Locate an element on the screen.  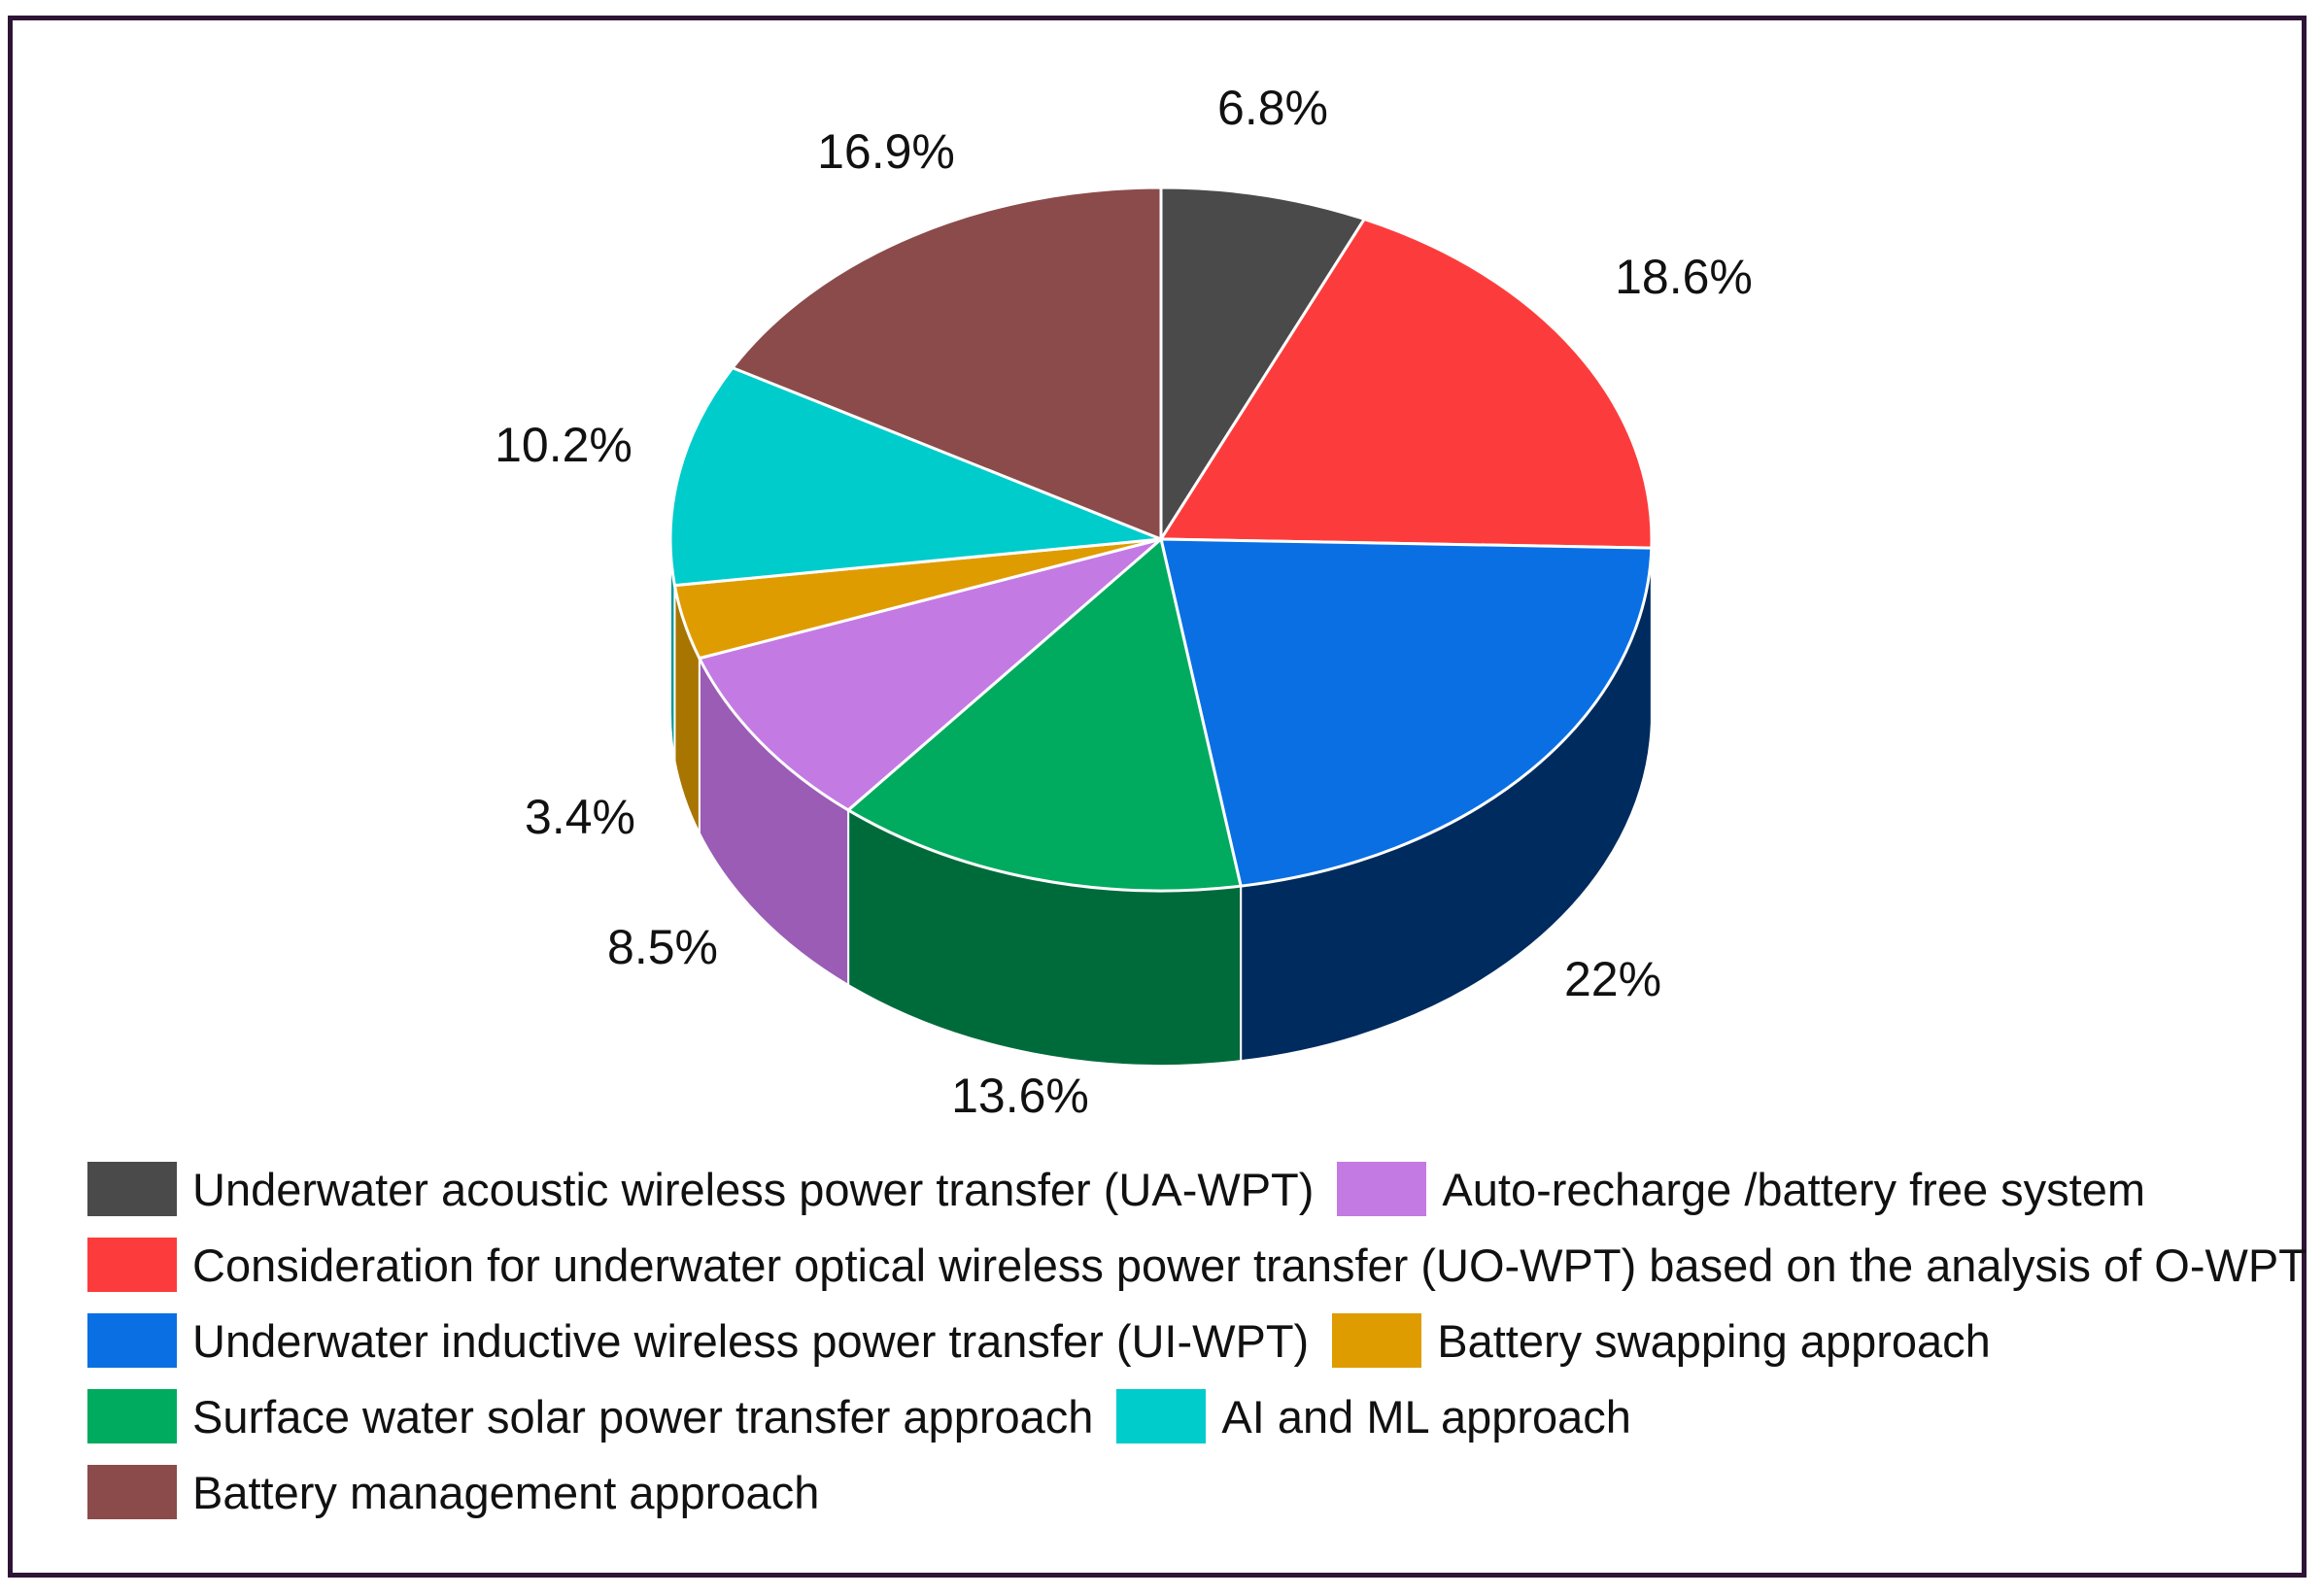
legend-label: Auto-recharge /battery free system is located at coordinates (1794, 1189).